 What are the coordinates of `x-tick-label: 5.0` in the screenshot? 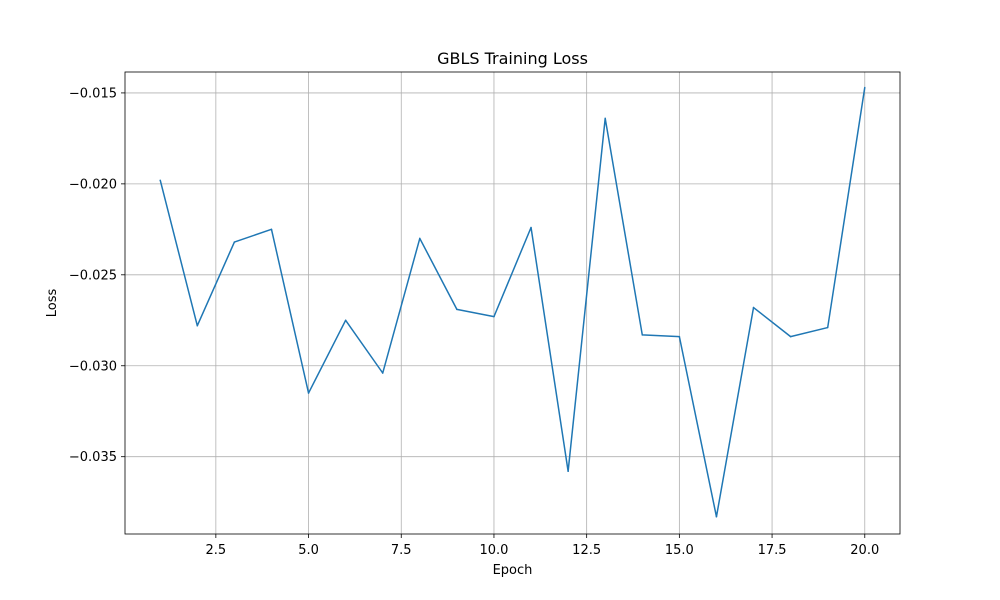 It's located at (308, 550).